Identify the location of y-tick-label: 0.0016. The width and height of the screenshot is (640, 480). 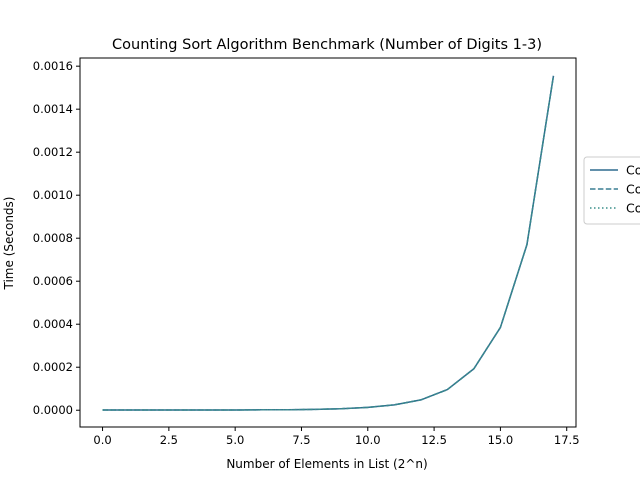
(53, 66).